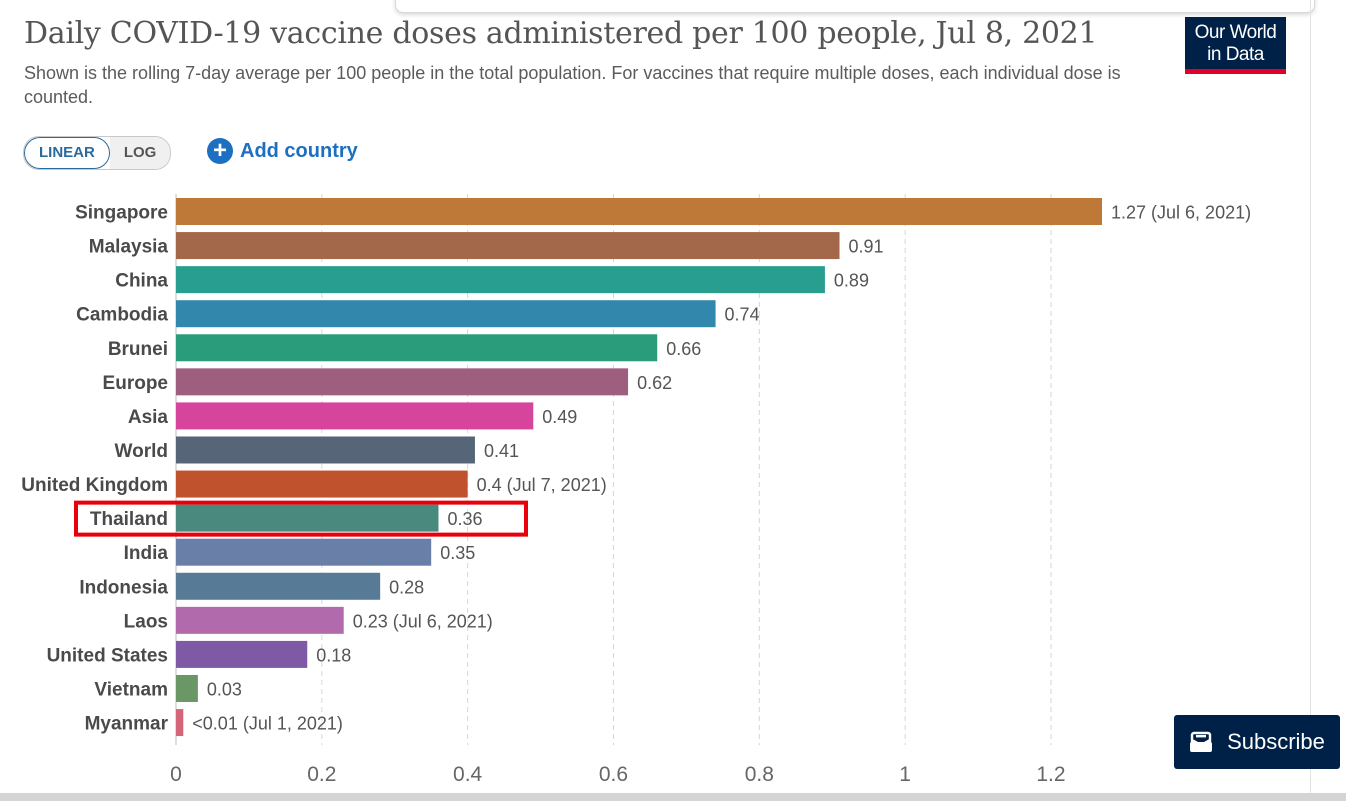 This screenshot has height=801, width=1346. What do you see at coordinates (129, 247) in the screenshot?
I see `category-label: Malaysia` at bounding box center [129, 247].